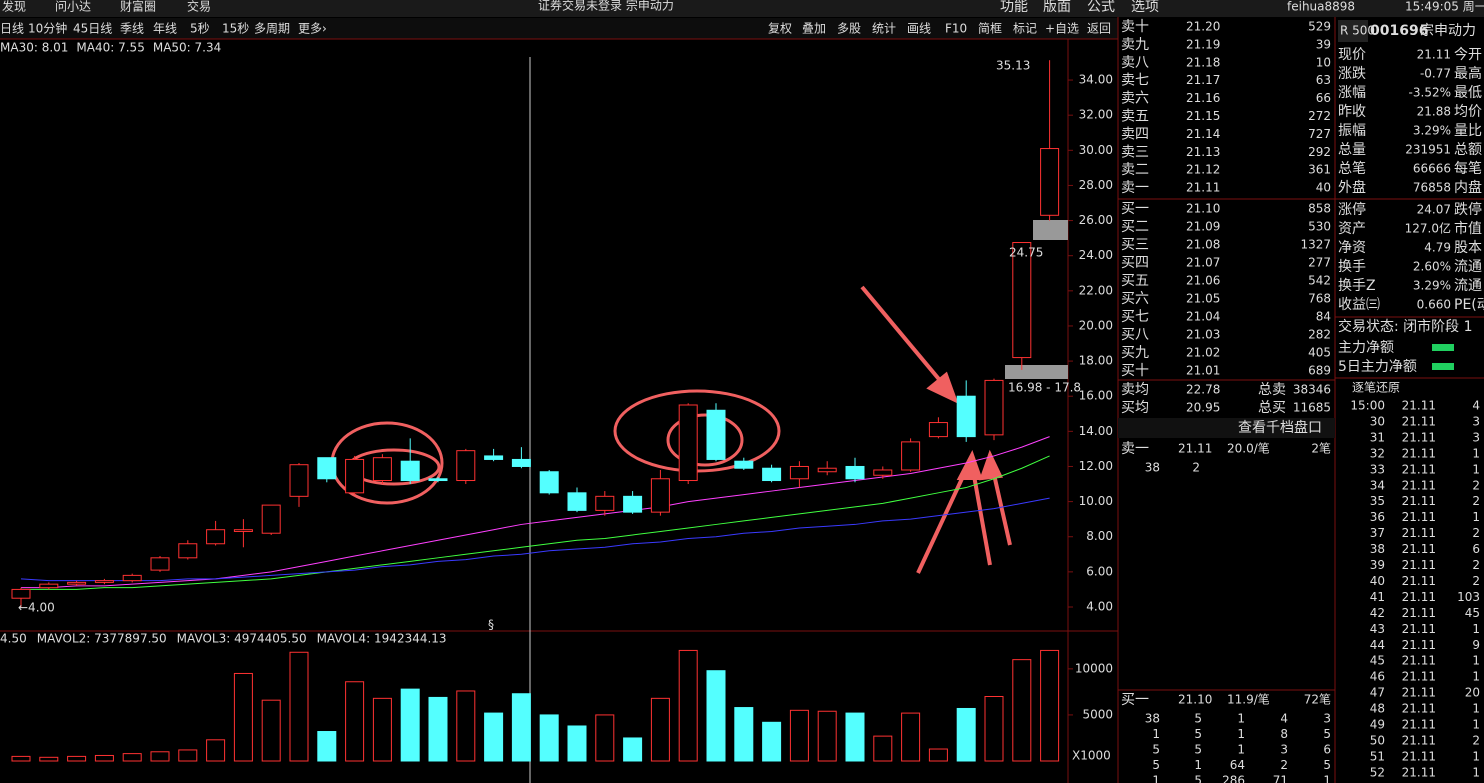 The image size is (1484, 783). Describe the element at coordinates (1312, 390) in the screenshot. I see `avg-volume: 38346` at that location.